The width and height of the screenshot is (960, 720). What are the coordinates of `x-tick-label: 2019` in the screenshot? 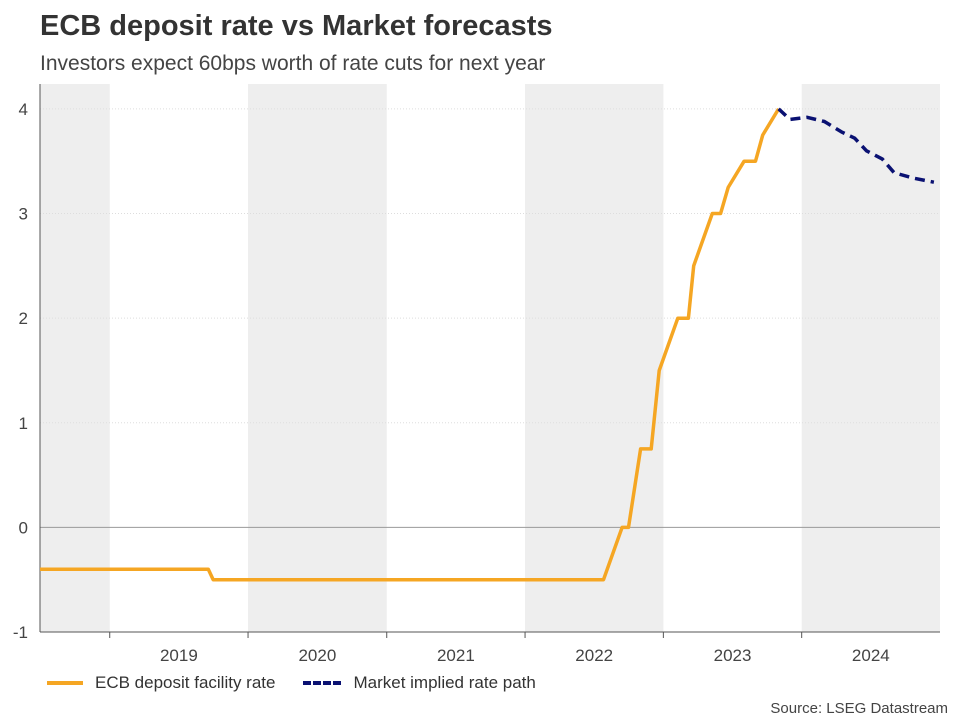 It's located at (179, 655).